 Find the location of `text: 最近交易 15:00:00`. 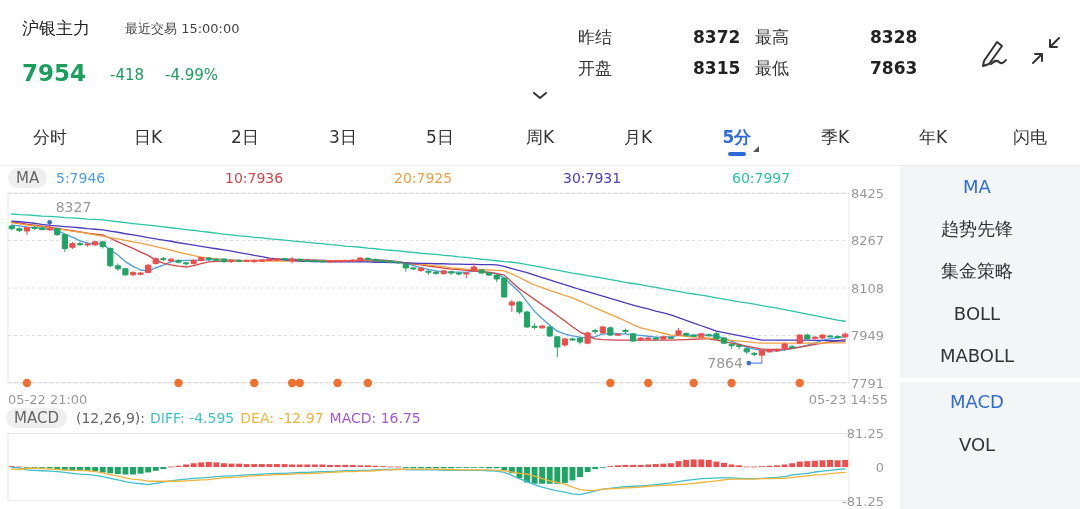

text: 最近交易 15:00:00 is located at coordinates (182, 28).